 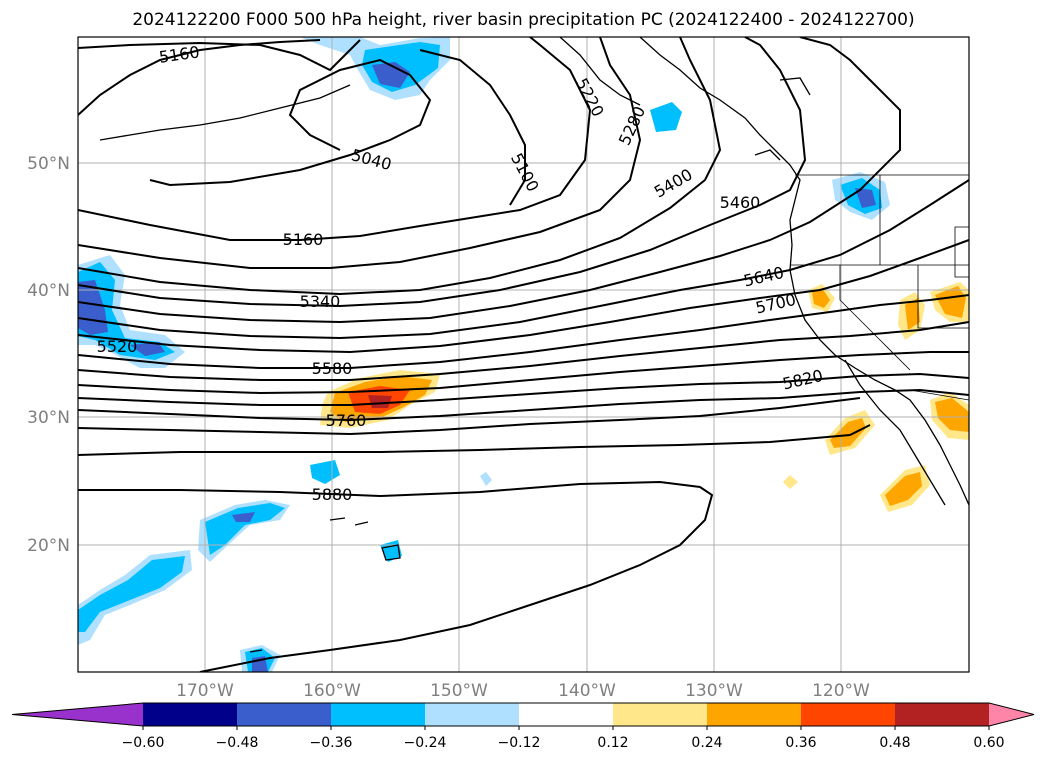 I want to click on colorbar-tick-label: −0.24, so click(x=425, y=743).